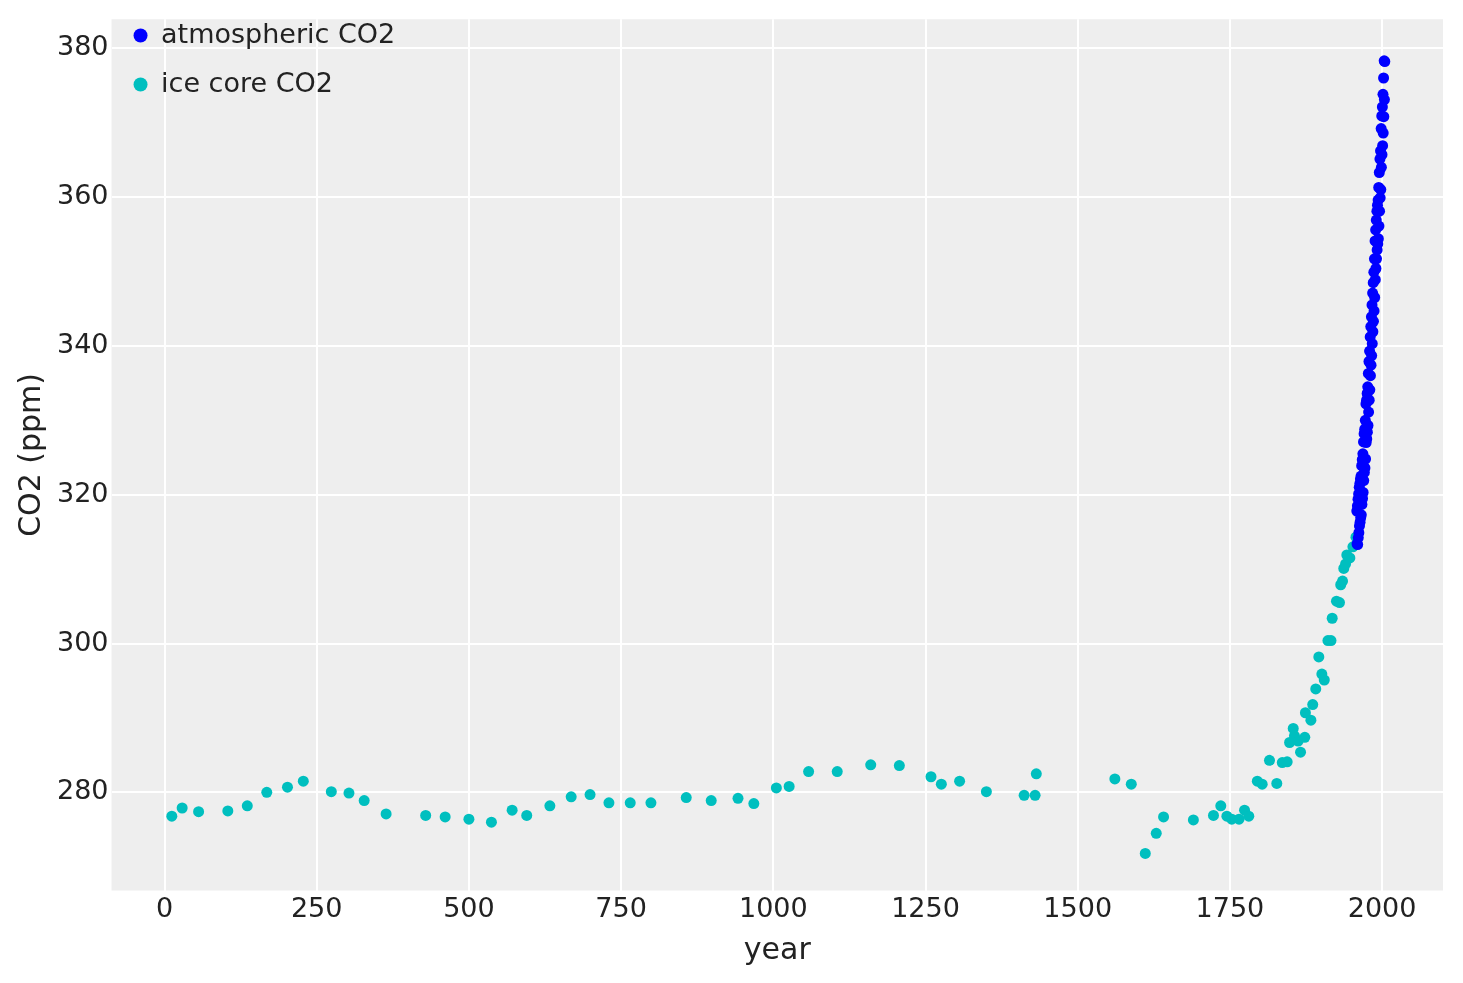 This screenshot has width=1463, height=983. Describe the element at coordinates (82, 195) in the screenshot. I see `y-tick-label: 360` at that location.